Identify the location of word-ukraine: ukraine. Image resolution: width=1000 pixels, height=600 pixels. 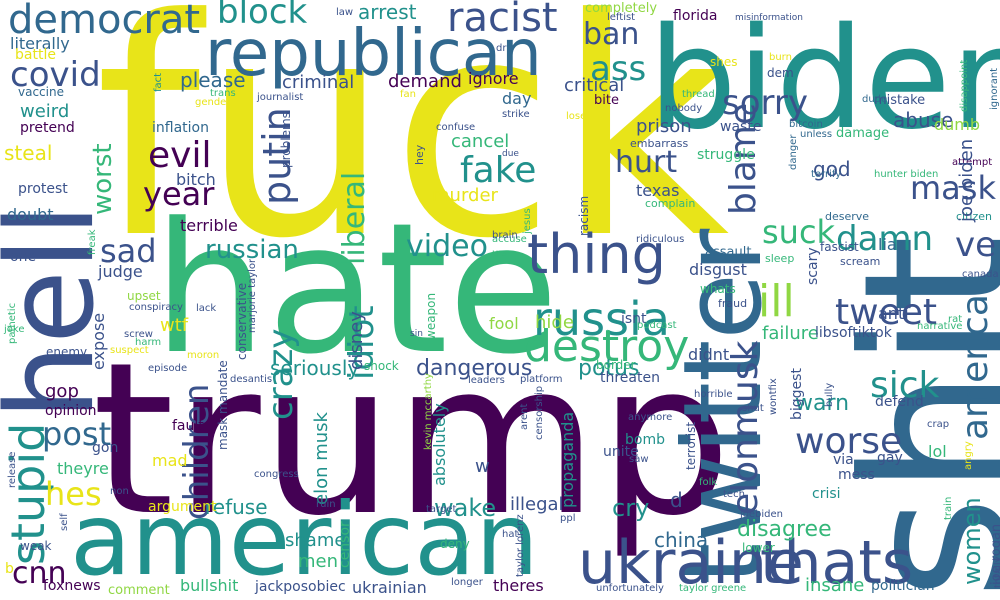
(691, 563).